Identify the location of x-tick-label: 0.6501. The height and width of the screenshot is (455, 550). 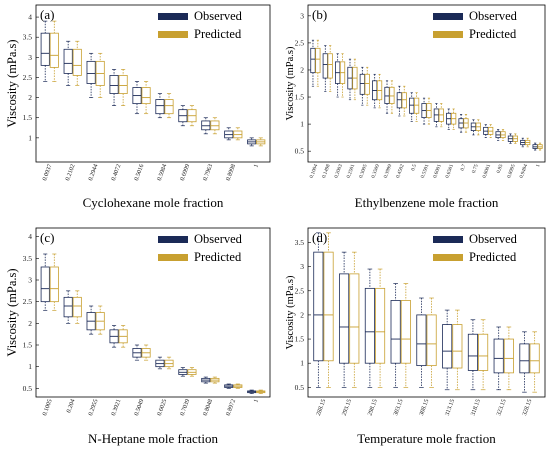
(450, 171).